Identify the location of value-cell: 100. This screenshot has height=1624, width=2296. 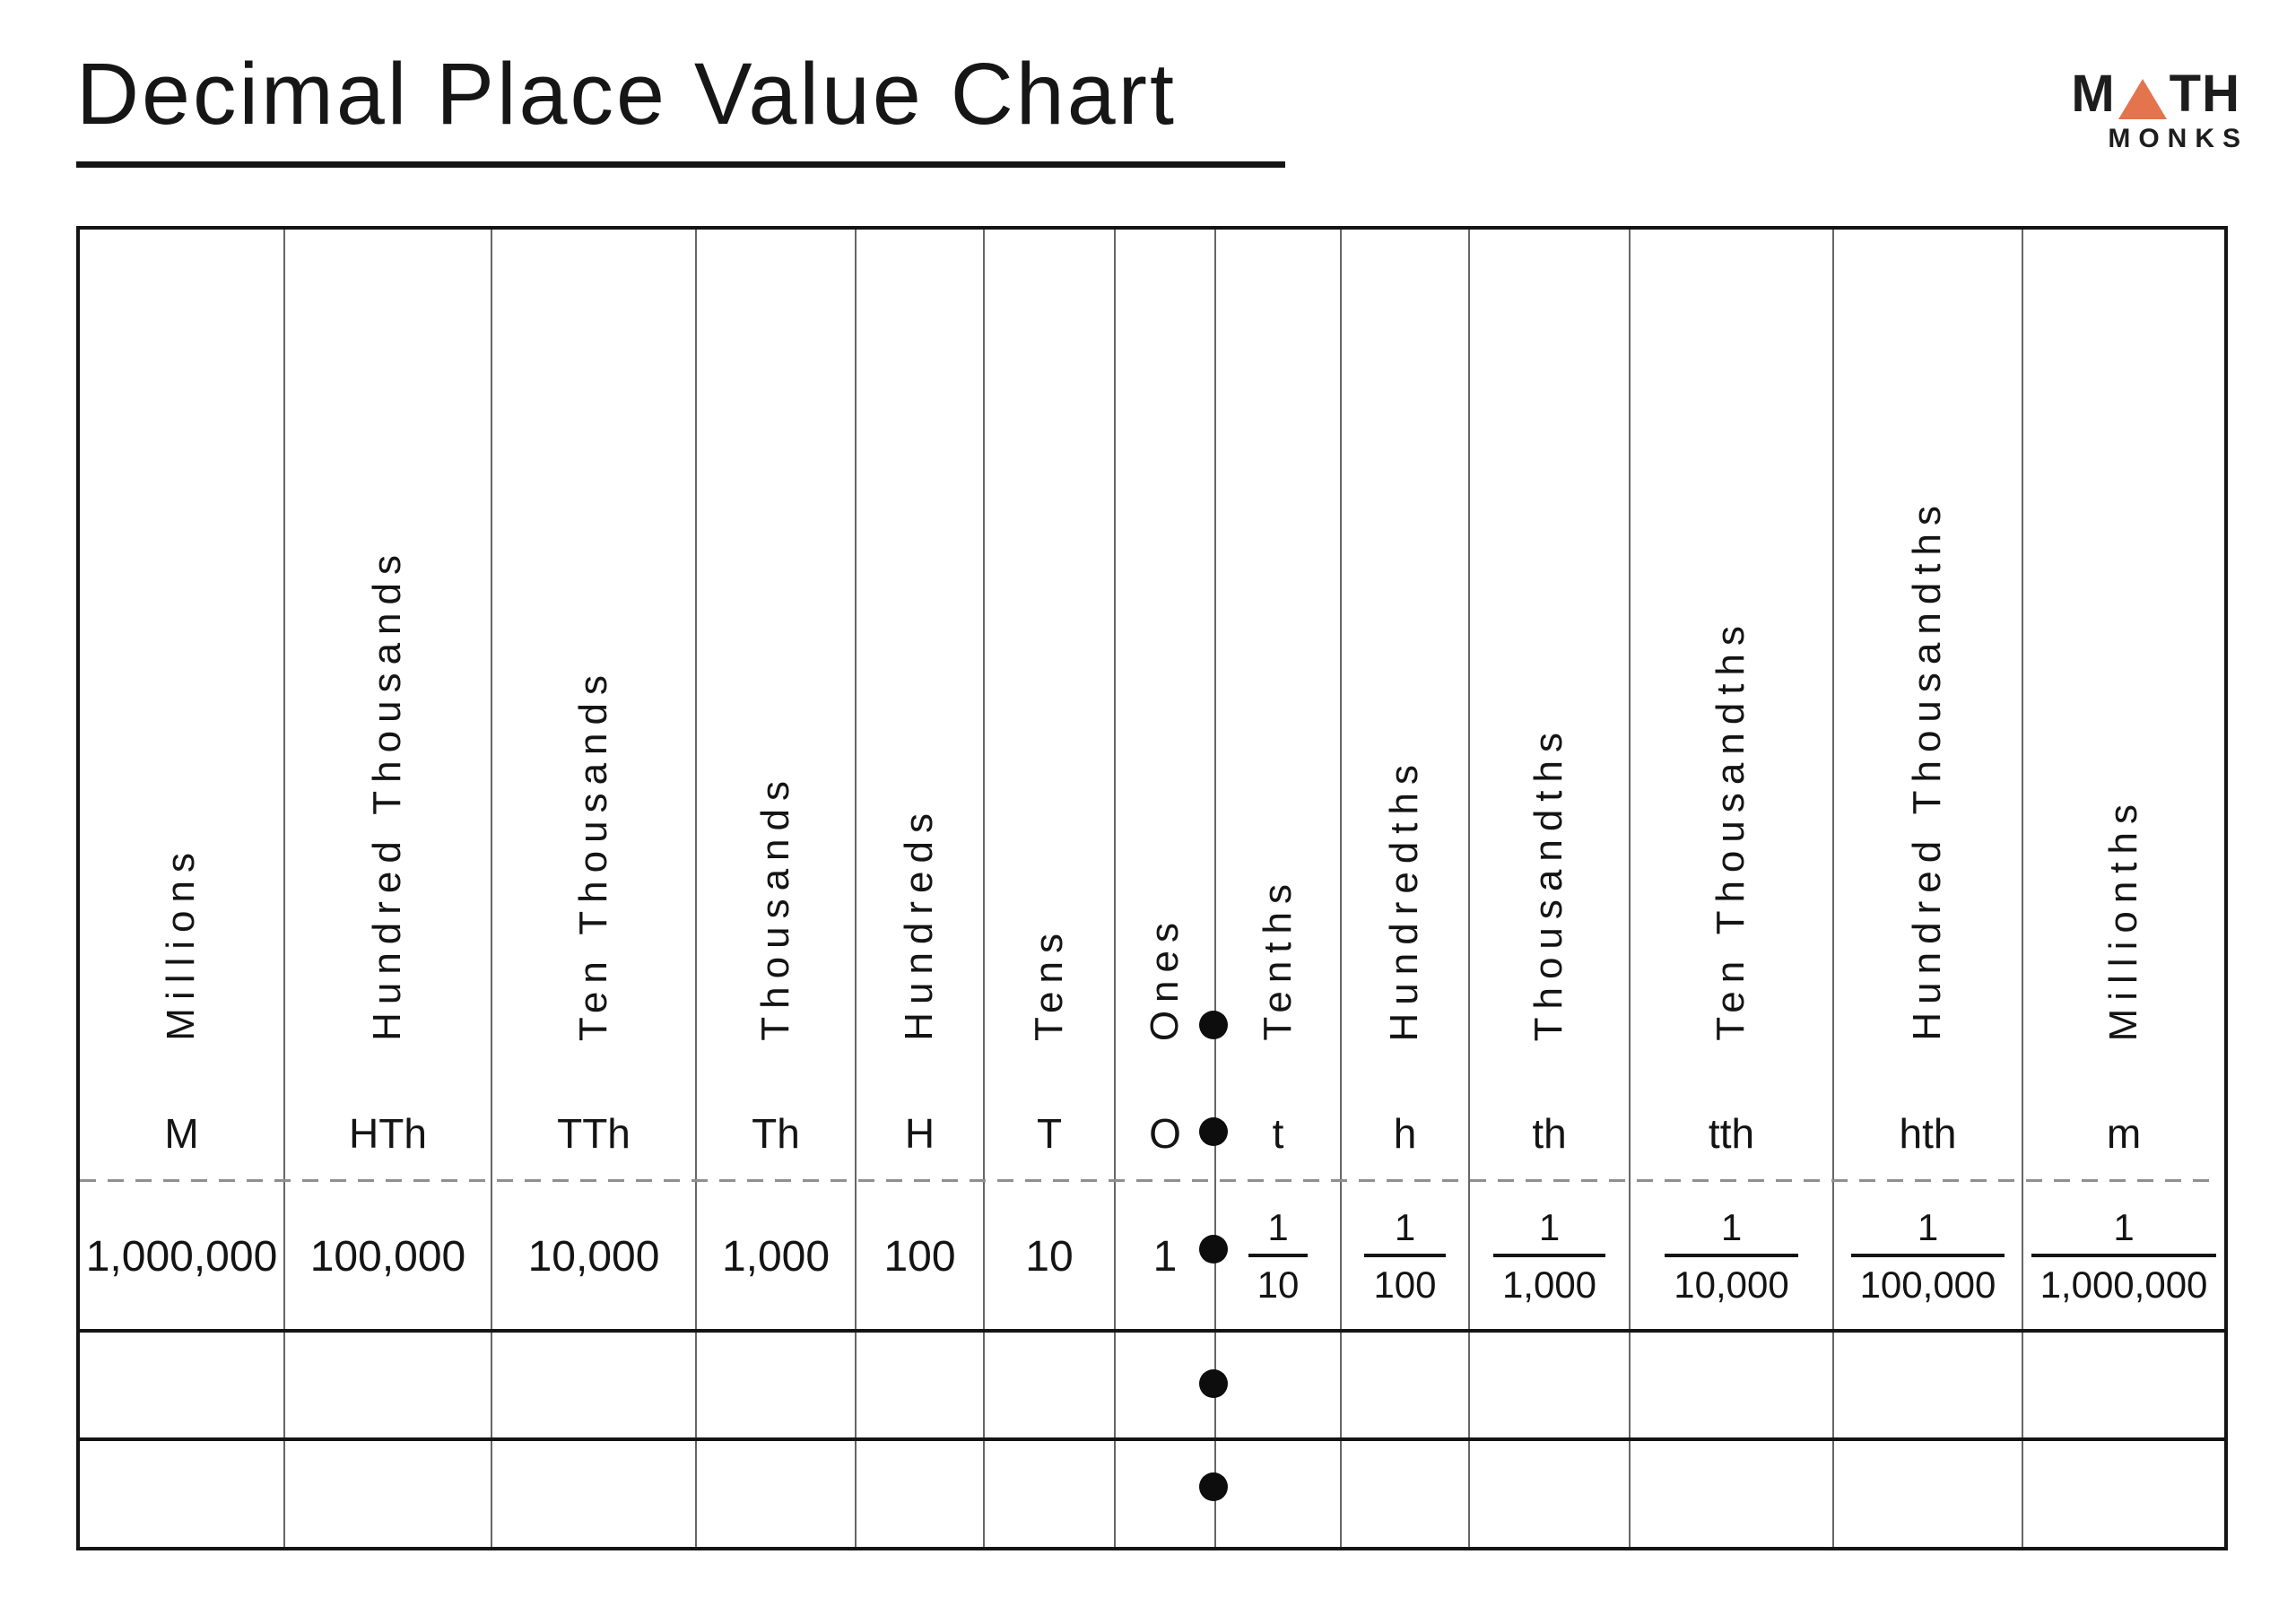
(919, 1258).